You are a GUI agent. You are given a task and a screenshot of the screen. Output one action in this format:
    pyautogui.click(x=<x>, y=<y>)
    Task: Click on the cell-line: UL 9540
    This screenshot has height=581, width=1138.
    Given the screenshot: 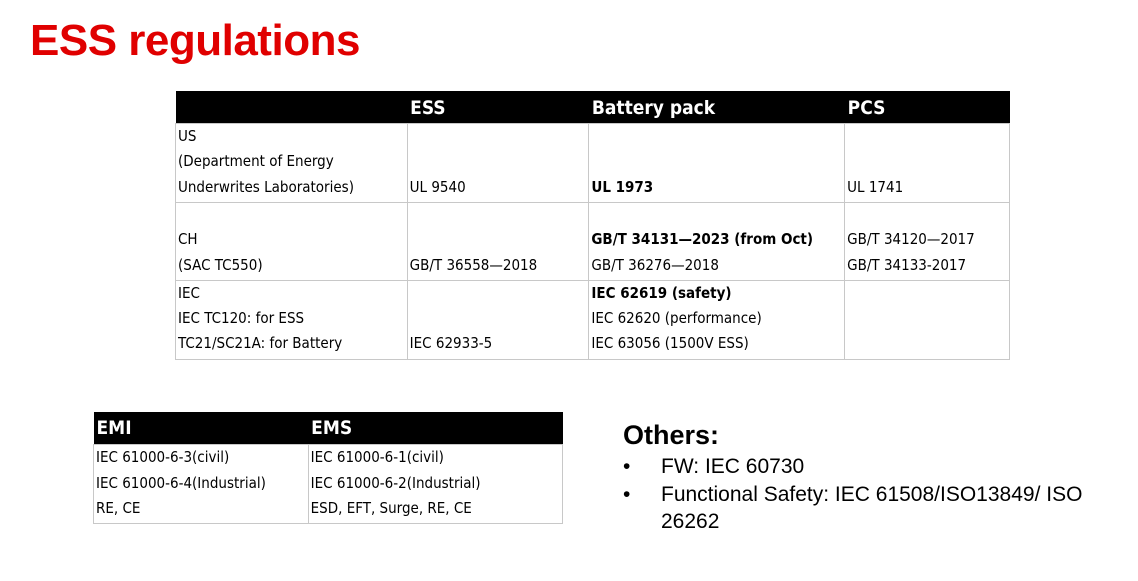 What is the action you would take?
    pyautogui.click(x=437, y=186)
    